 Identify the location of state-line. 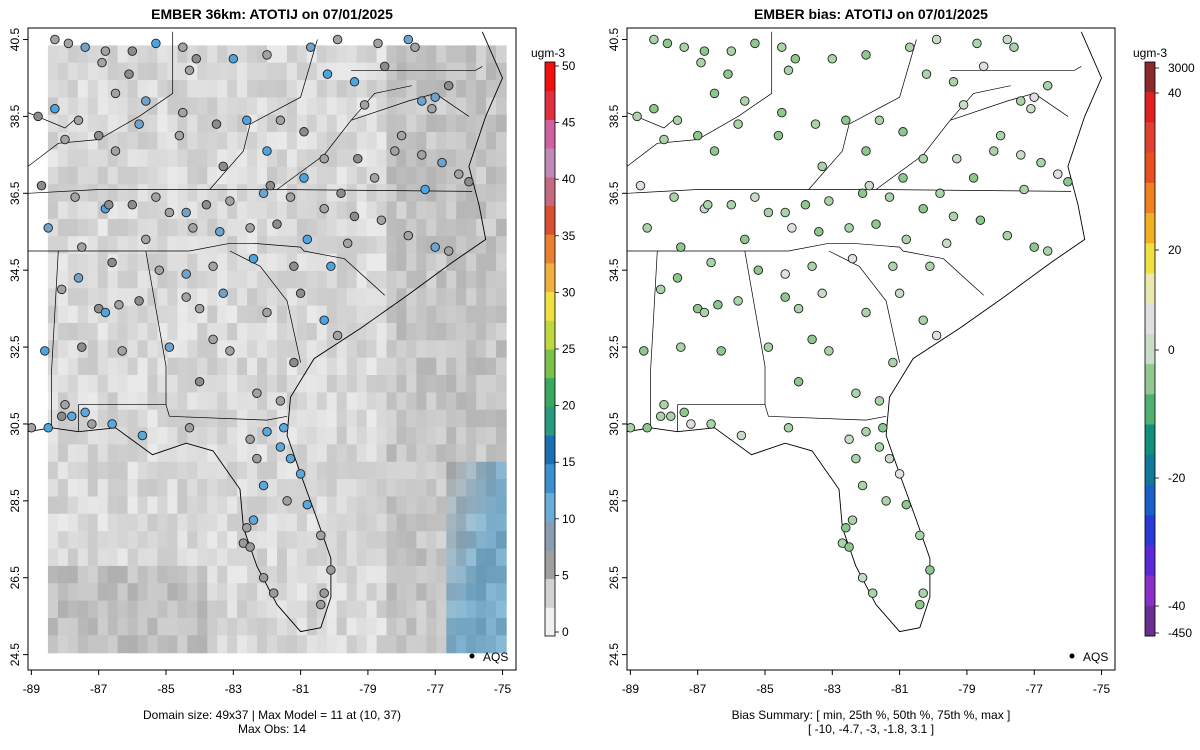
(721, 341).